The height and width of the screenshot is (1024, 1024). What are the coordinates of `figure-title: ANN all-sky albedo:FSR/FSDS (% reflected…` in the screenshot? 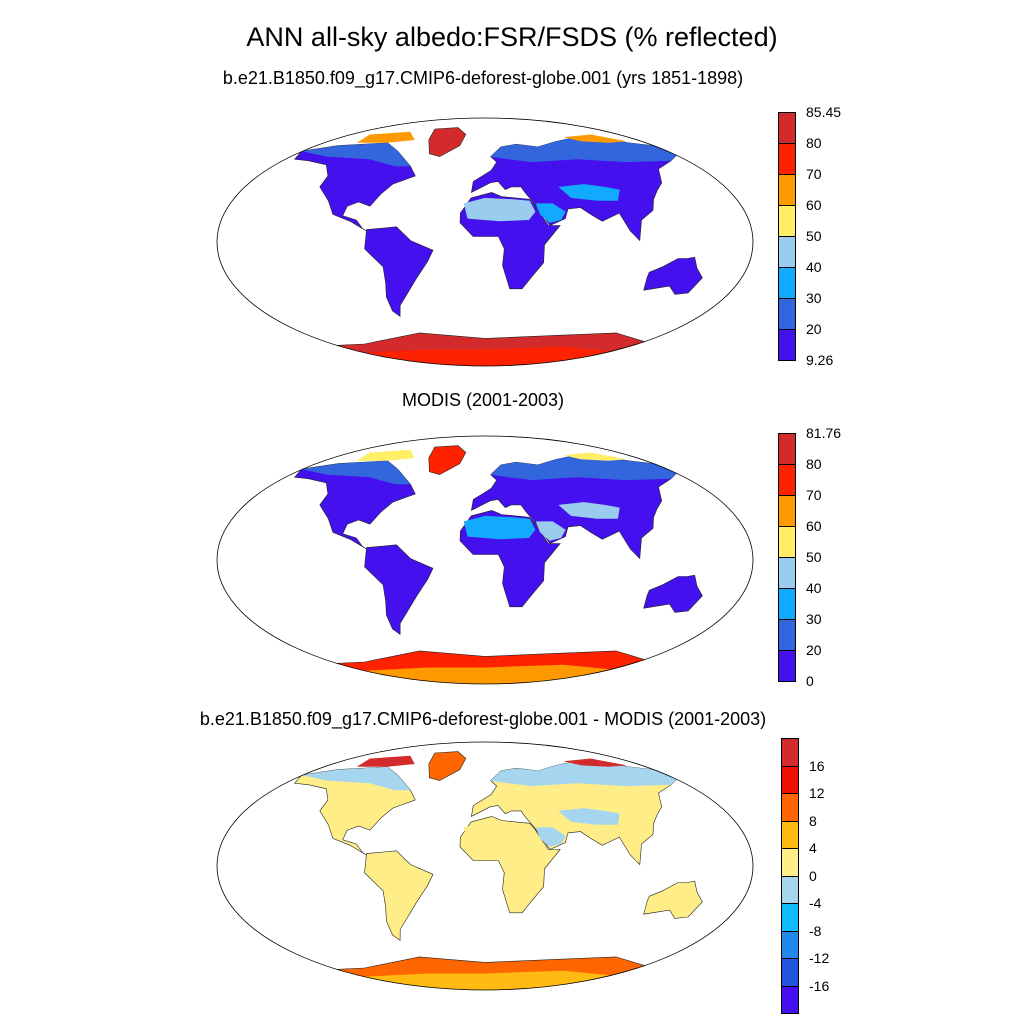 It's located at (512, 37).